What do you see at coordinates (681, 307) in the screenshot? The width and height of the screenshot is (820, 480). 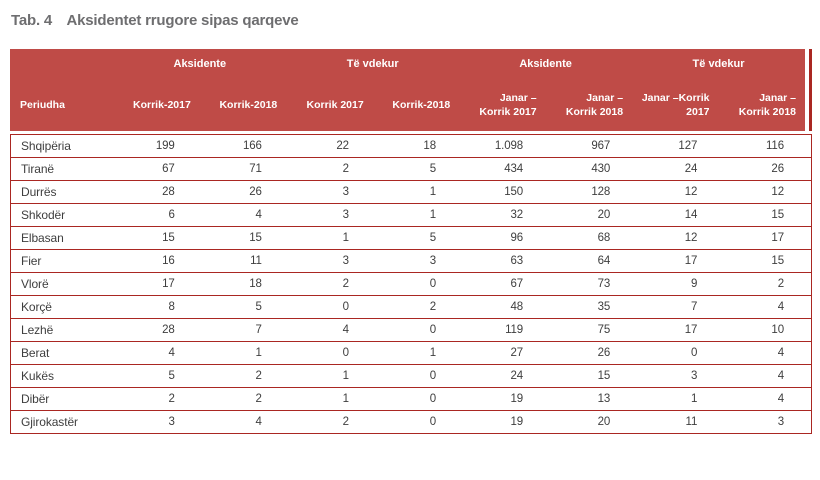 I see `value-cell-vdekur-janar-korrik-2017: 7` at bounding box center [681, 307].